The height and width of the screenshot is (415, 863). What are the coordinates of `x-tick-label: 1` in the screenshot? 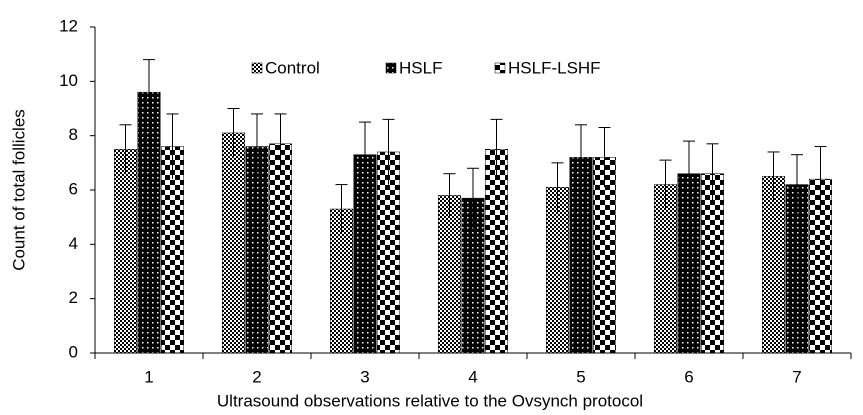 It's located at (148, 376).